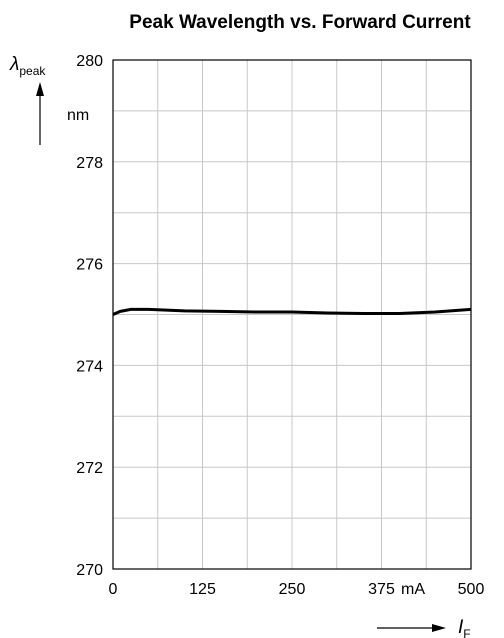 The height and width of the screenshot is (638, 504). Describe the element at coordinates (461, 627) in the screenshot. I see `x-axis-symbol: I` at that location.